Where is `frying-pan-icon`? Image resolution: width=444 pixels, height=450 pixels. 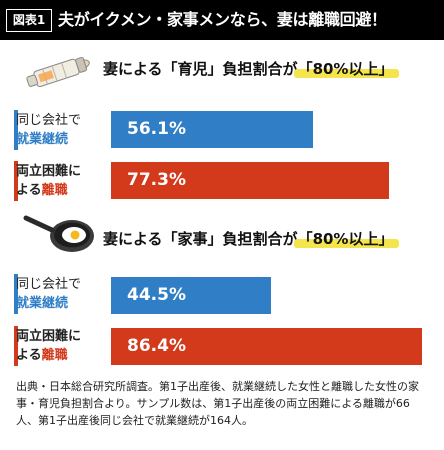 frying-pan-icon is located at coordinates (58, 233).